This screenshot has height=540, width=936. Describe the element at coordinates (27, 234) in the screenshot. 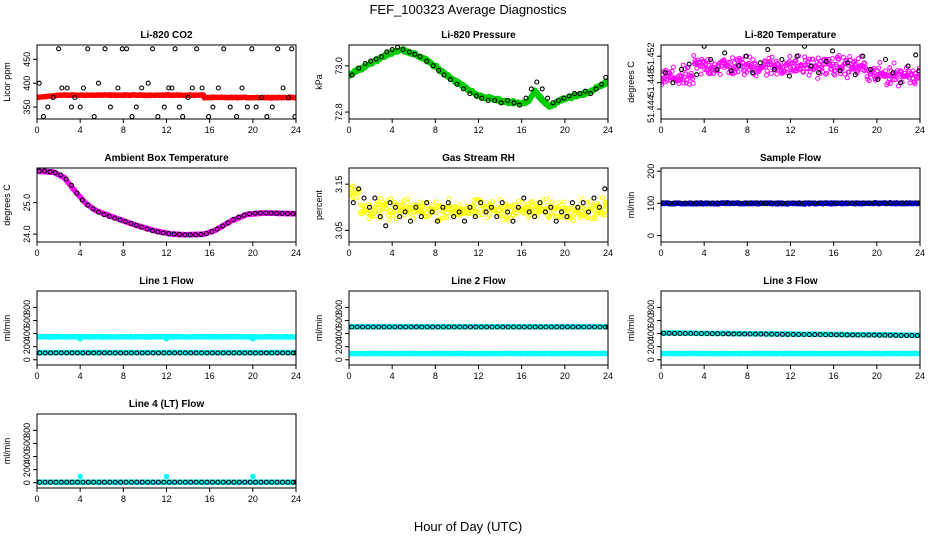

I see `y-tick-label: 24.0` at that location.